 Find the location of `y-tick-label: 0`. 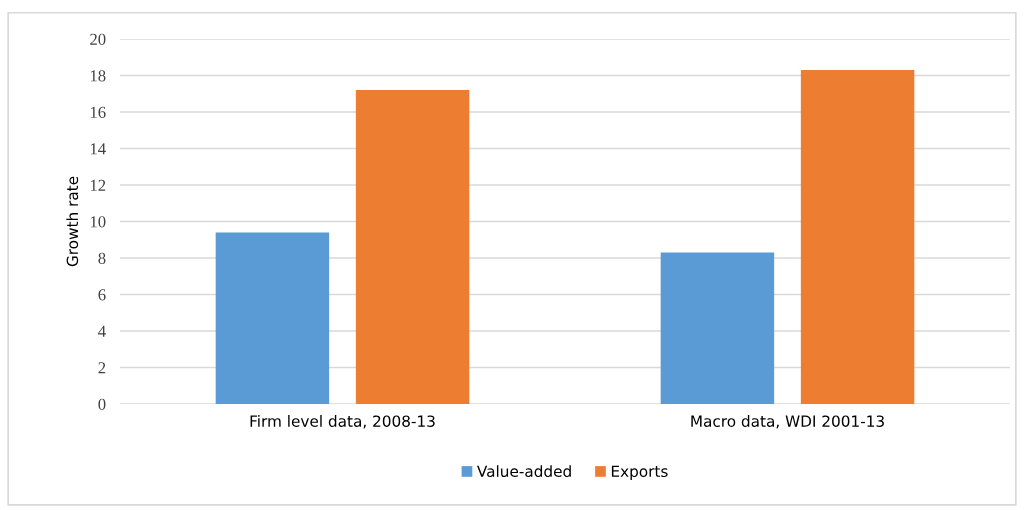

y-tick-label: 0 is located at coordinates (102, 404).